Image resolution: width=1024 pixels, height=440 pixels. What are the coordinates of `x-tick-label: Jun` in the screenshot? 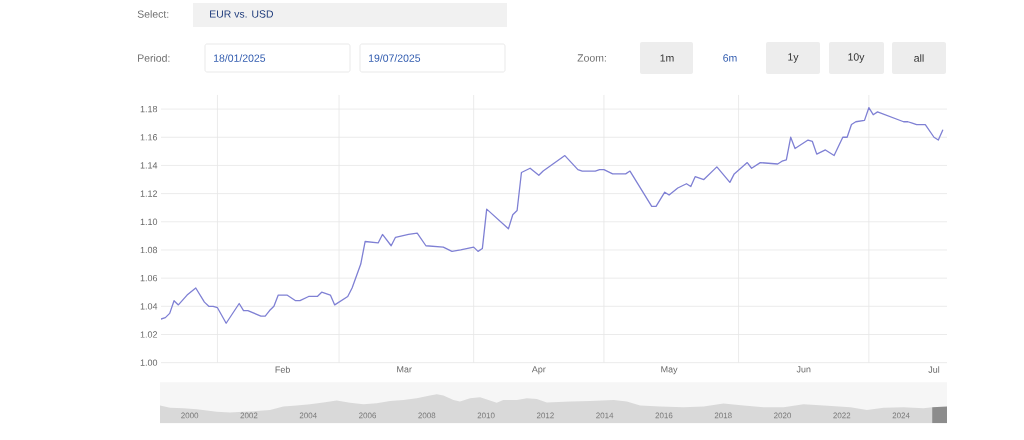 It's located at (803, 369).